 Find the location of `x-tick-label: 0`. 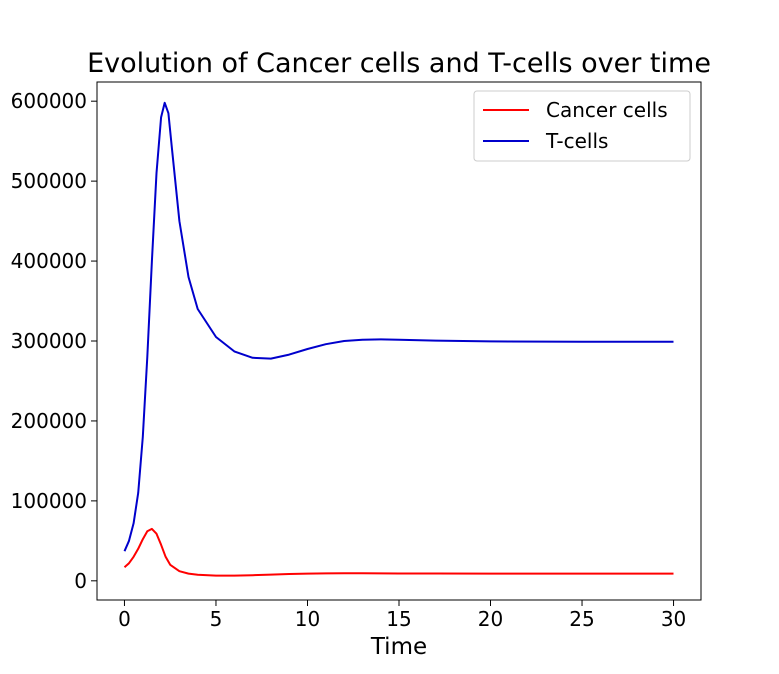

x-tick-label: 0 is located at coordinates (124, 619).